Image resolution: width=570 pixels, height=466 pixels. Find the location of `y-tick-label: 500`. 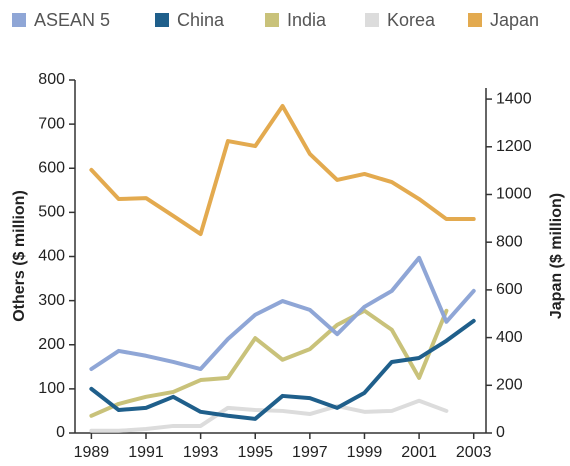

y-tick-label: 500 is located at coordinates (51, 212).